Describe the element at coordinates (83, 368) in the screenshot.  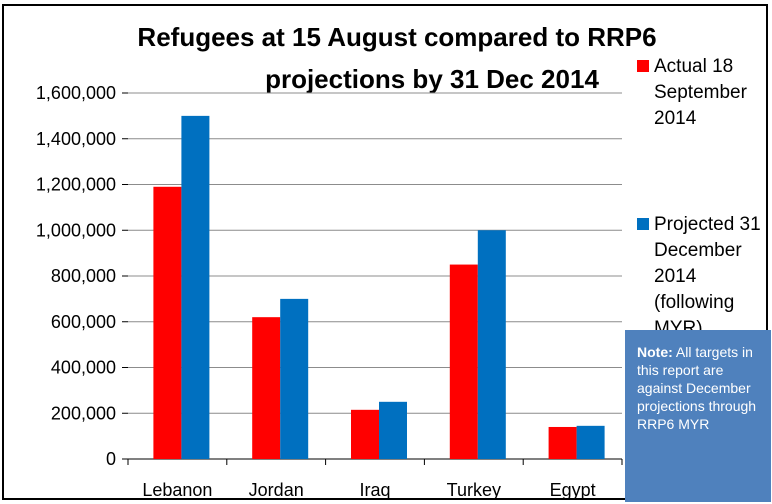
I see `y-tick-label: 400,000` at that location.